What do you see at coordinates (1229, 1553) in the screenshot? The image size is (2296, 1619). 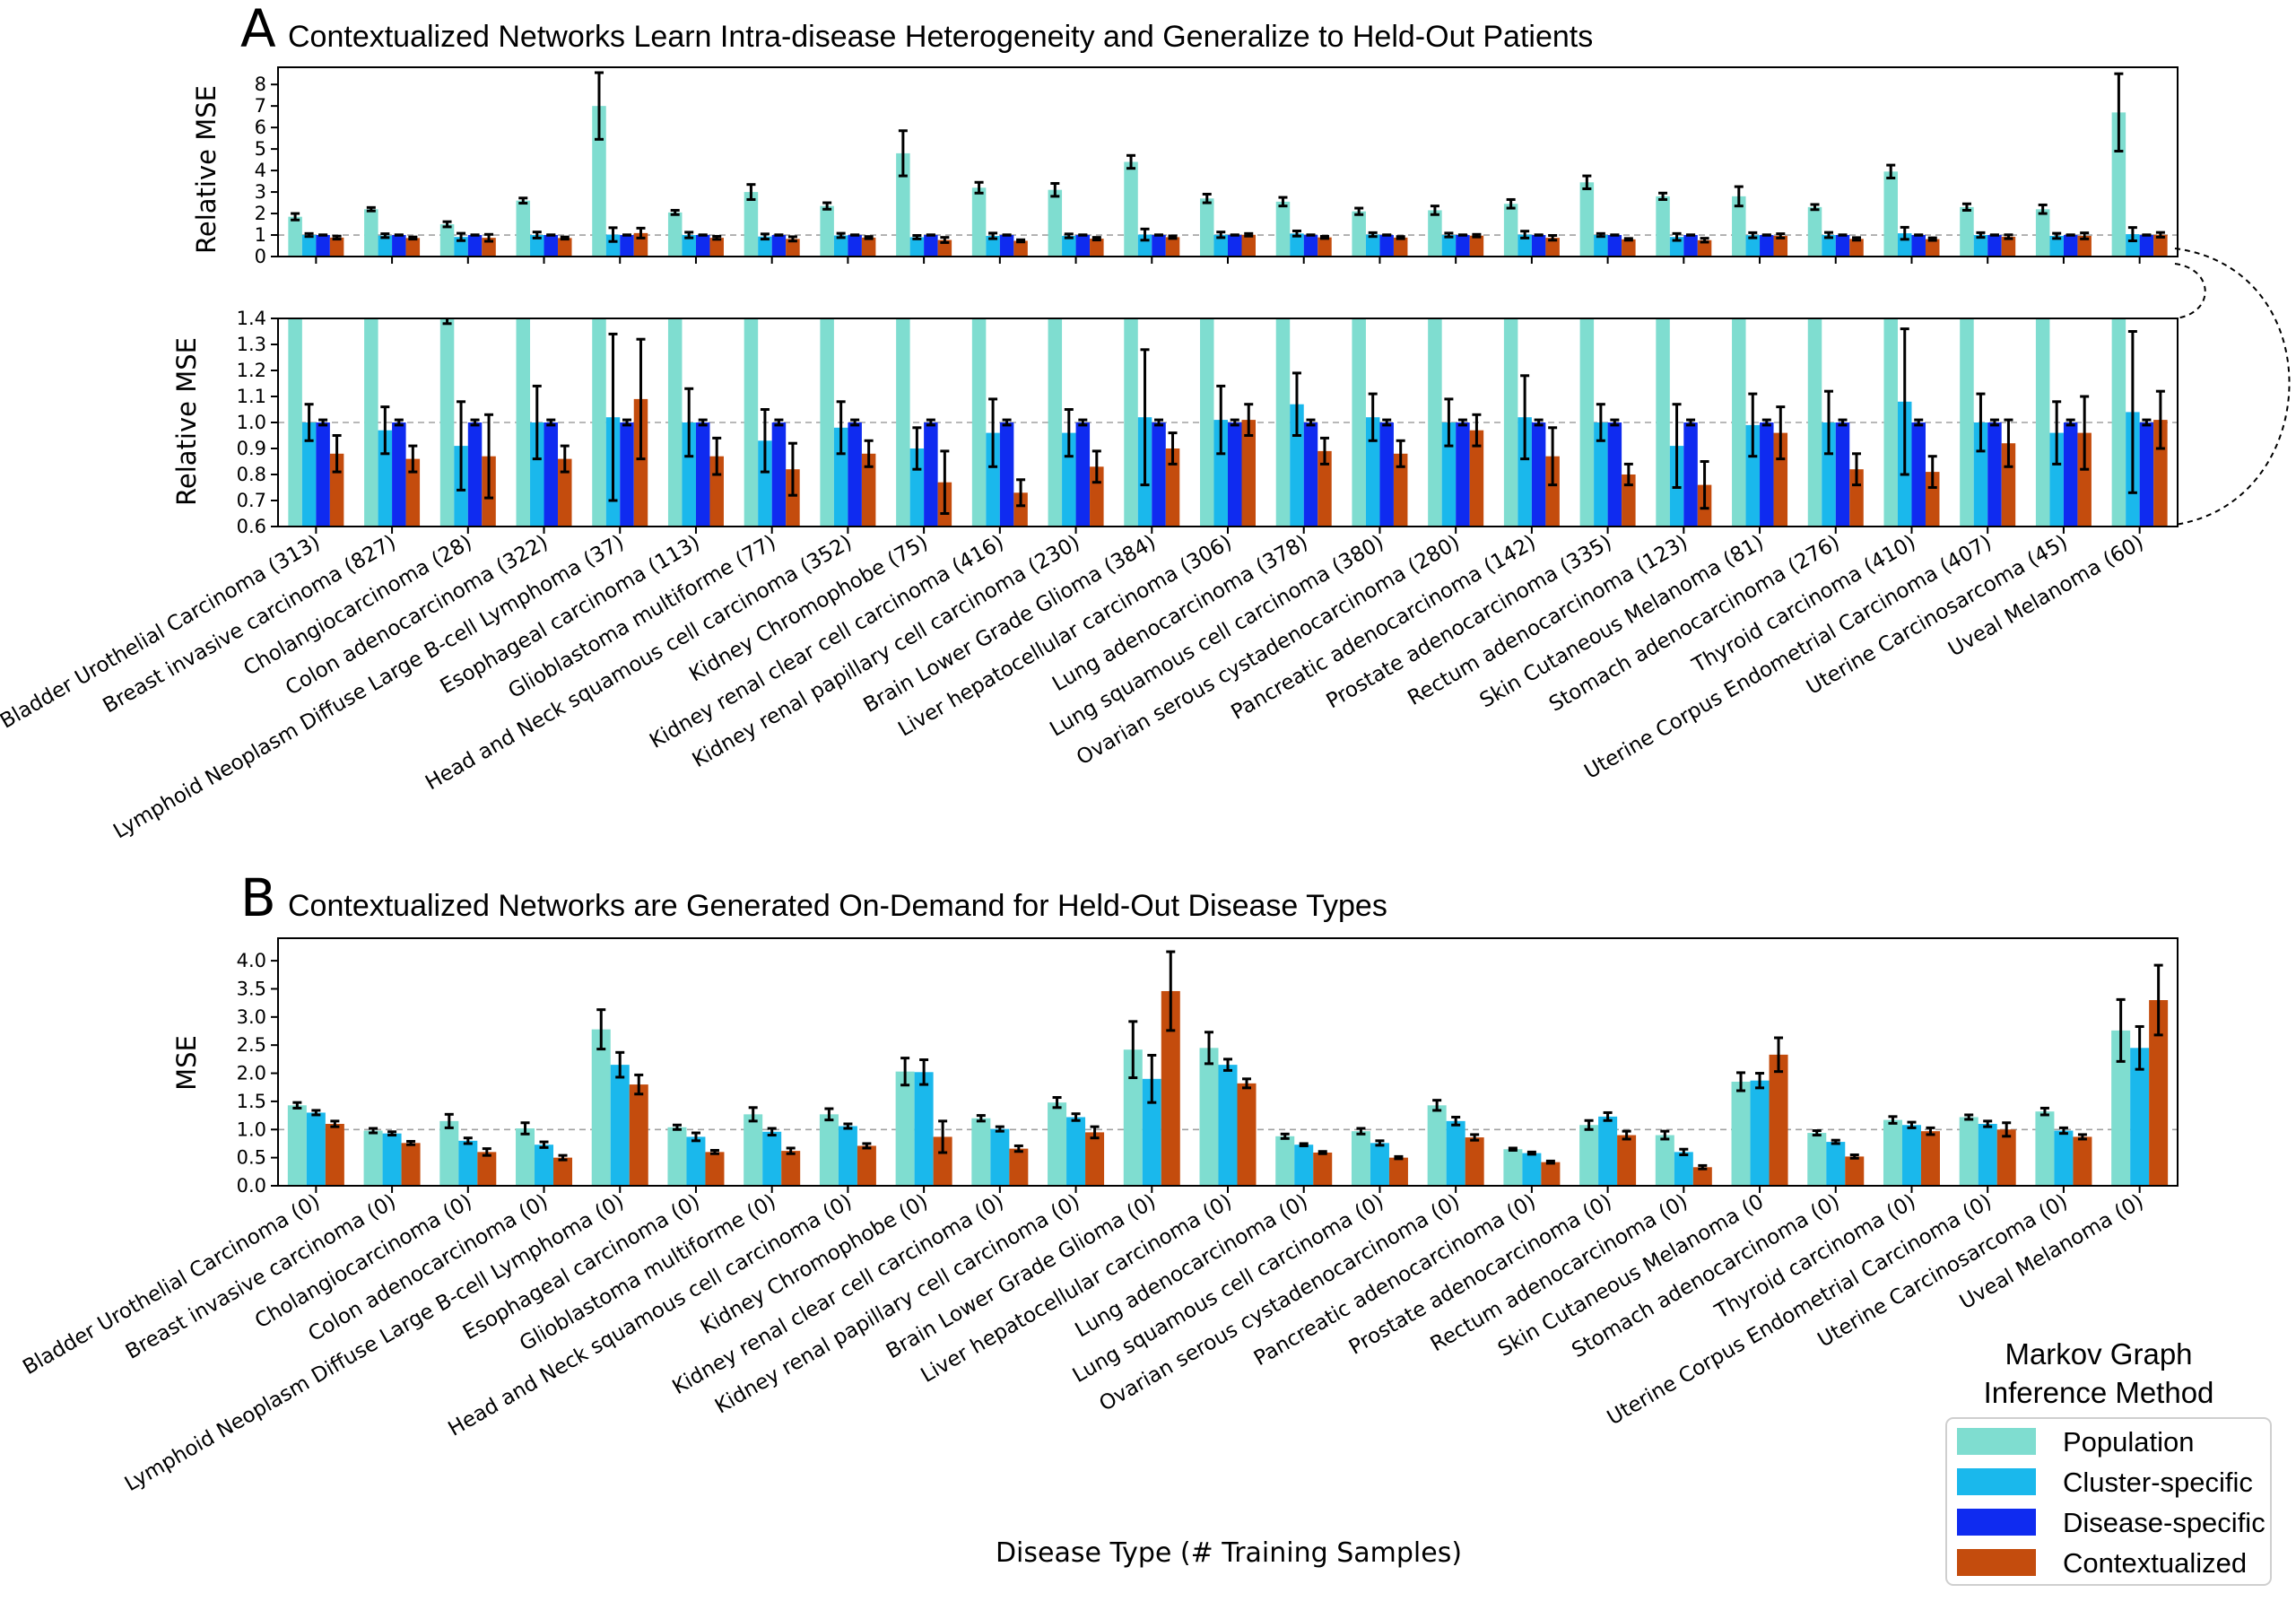 I see `x-axis-label: Disease Type (# Training Samples)` at bounding box center [1229, 1553].